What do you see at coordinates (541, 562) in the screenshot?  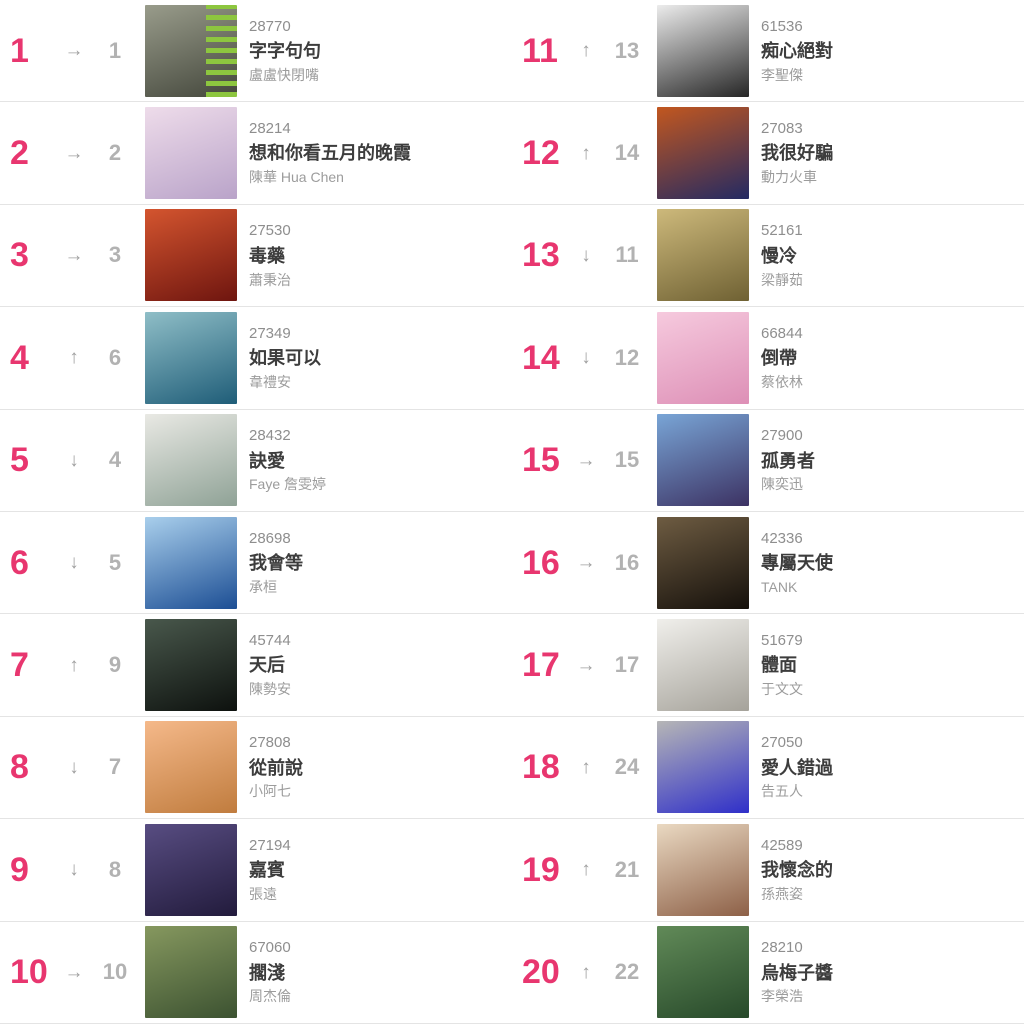 I see `rank-number: 16` at bounding box center [541, 562].